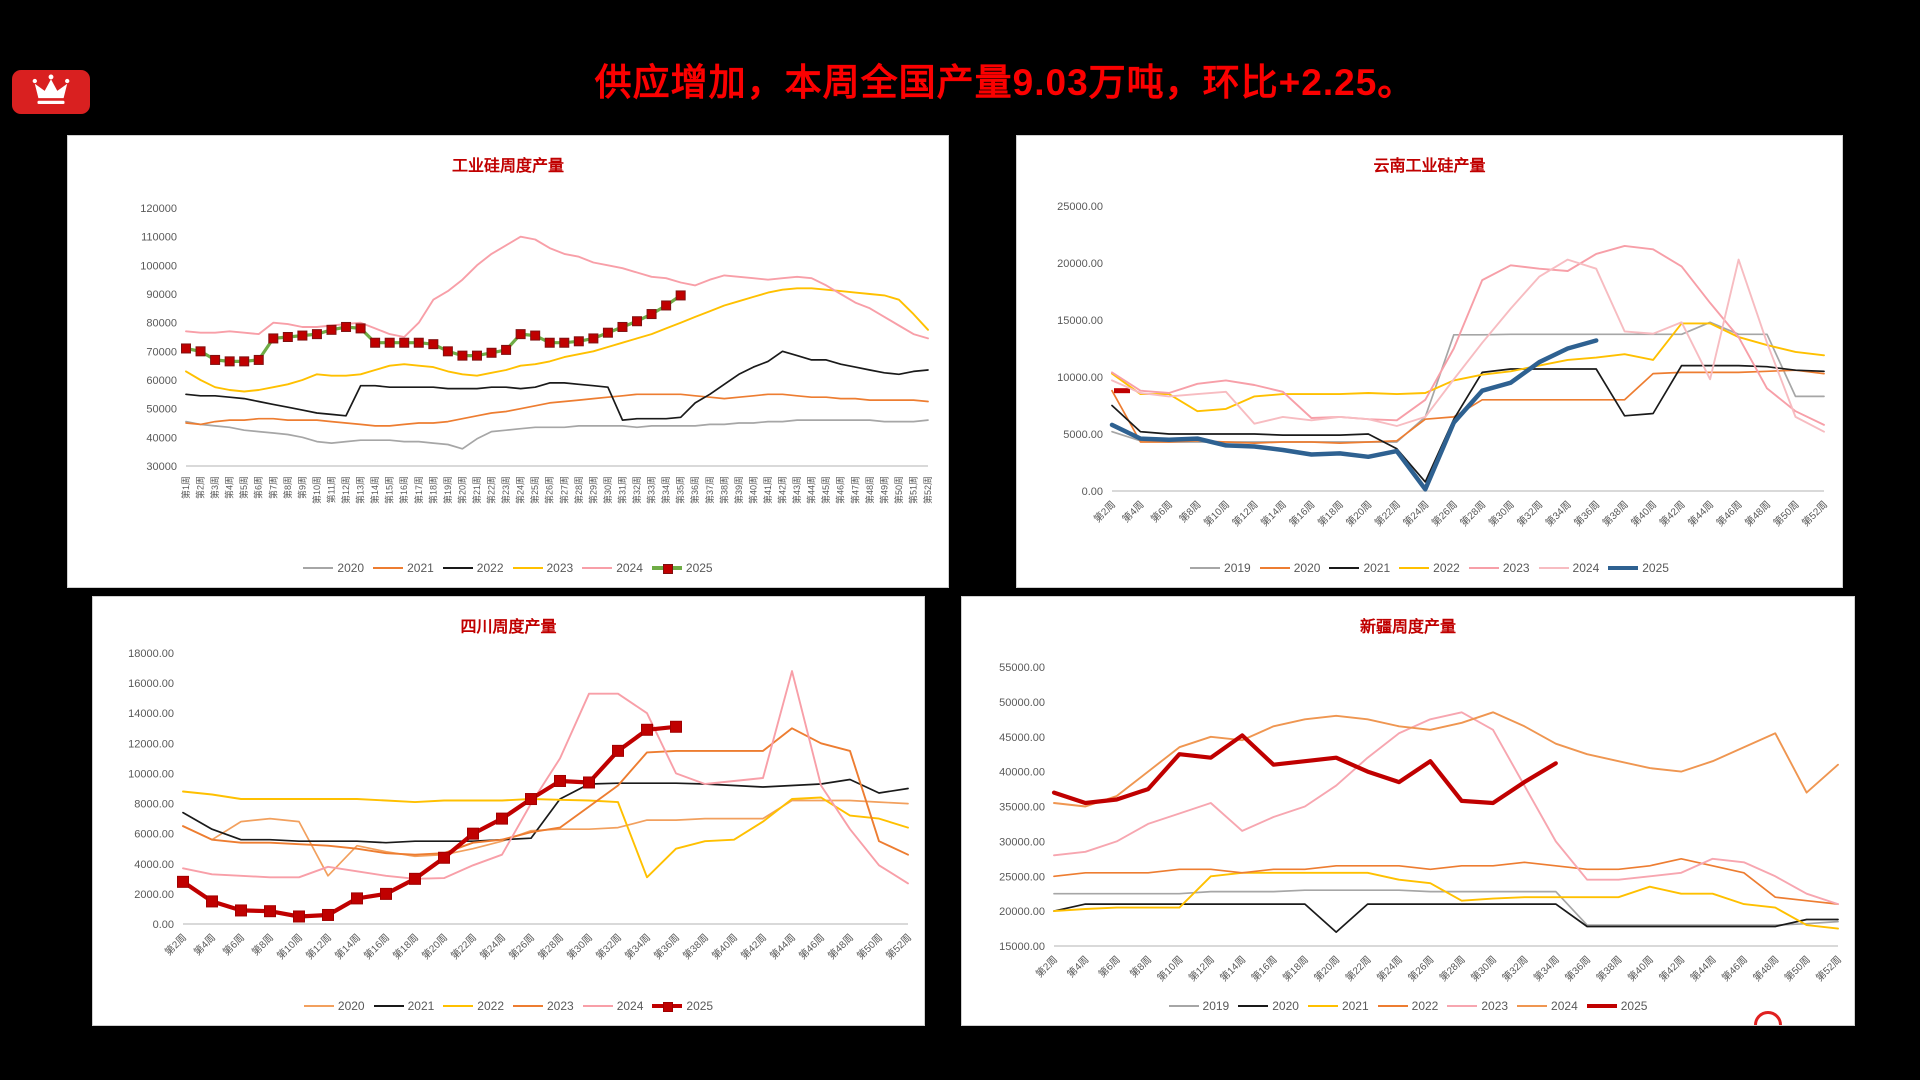 The height and width of the screenshot is (1080, 1920). What do you see at coordinates (161, 352) in the screenshot?
I see `y-axis-tick-label: 70000` at bounding box center [161, 352].